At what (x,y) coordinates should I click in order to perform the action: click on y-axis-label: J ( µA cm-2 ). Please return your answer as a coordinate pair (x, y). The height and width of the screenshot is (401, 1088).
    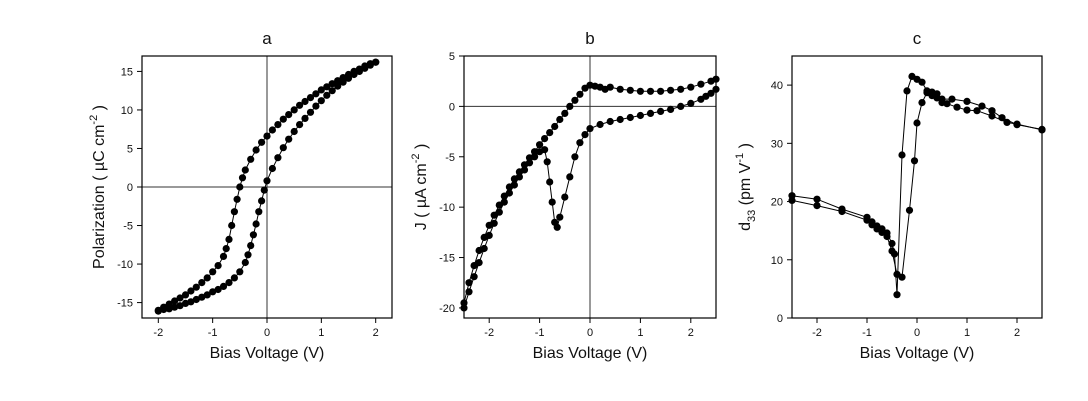
    Looking at the image, I should click on (420, 187).